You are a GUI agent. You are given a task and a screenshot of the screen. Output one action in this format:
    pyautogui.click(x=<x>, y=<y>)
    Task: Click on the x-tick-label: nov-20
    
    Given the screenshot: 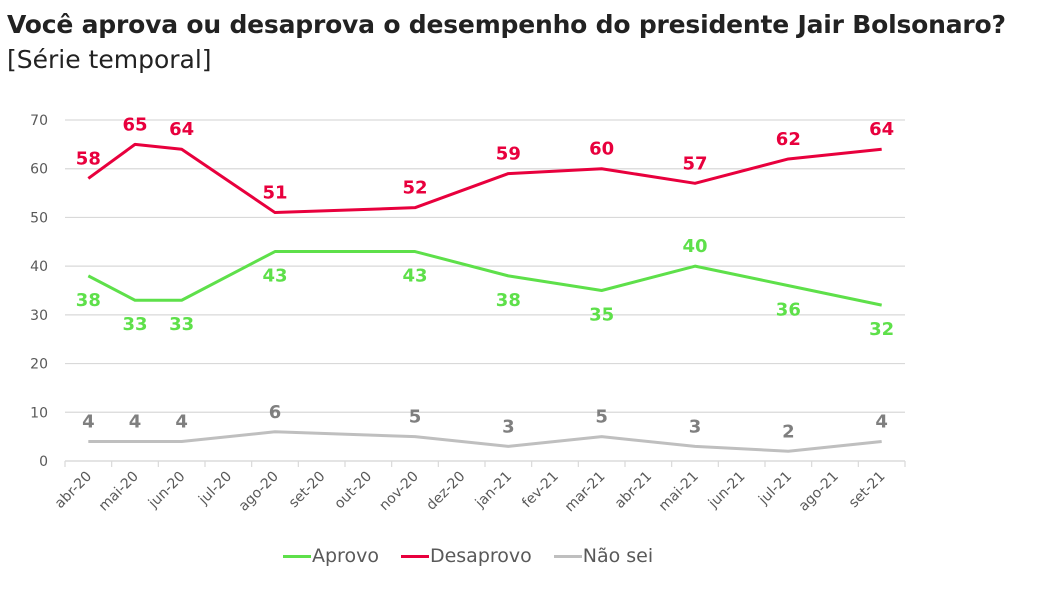 What is the action you would take?
    pyautogui.click(x=398, y=491)
    